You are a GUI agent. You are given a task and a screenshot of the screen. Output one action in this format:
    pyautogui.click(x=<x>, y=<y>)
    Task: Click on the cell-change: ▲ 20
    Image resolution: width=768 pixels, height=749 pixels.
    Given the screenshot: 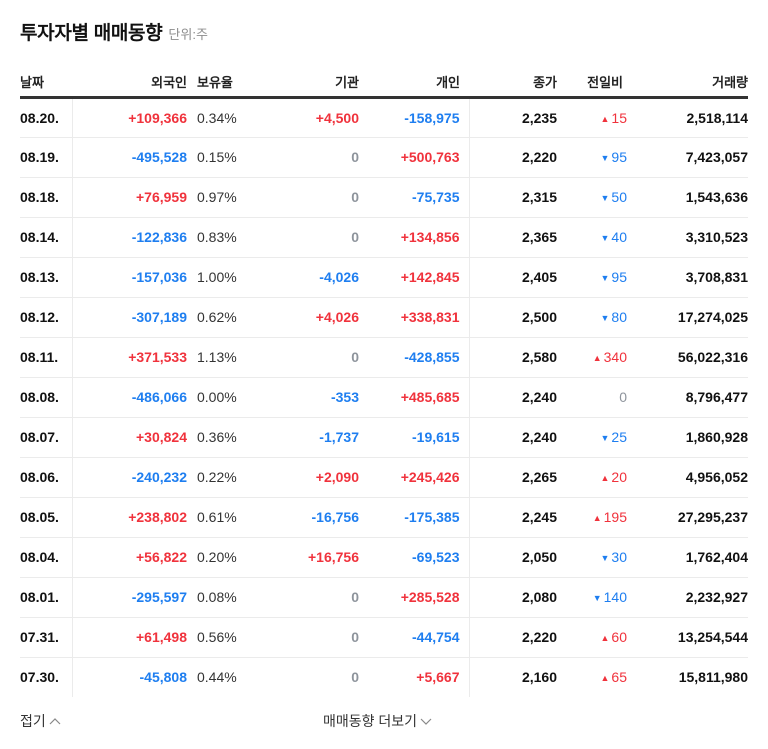 What is the action you would take?
    pyautogui.click(x=592, y=477)
    